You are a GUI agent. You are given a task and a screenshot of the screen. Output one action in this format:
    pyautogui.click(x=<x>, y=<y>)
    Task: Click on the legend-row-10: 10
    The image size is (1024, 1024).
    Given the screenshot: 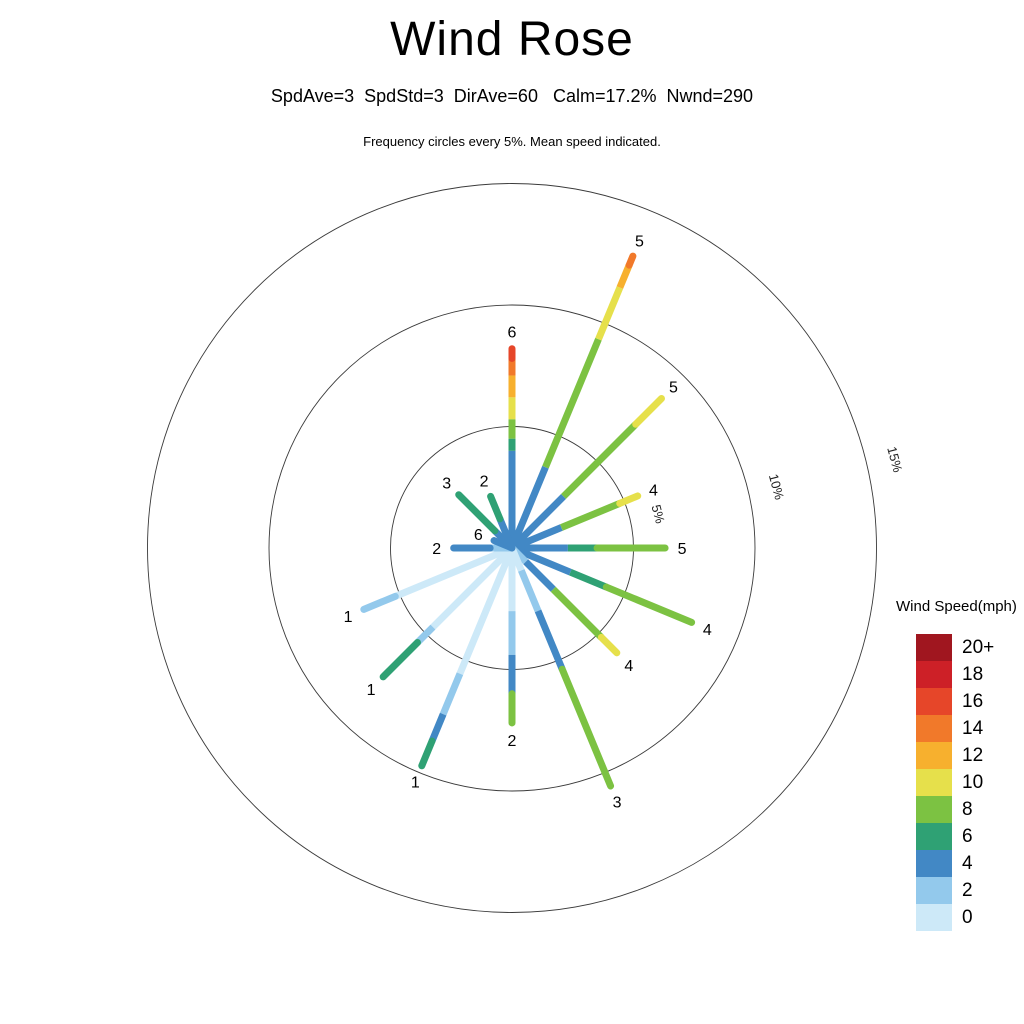 What is the action you would take?
    pyautogui.click(x=955, y=782)
    